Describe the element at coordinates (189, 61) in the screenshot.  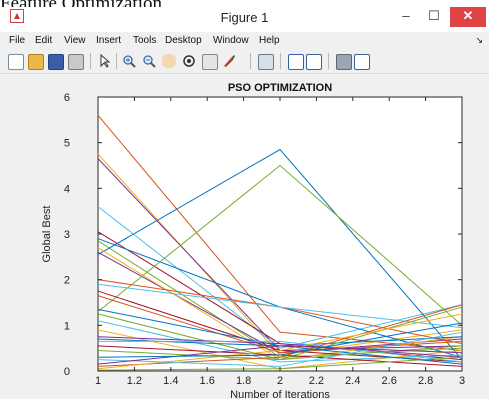
I see `rotate-3d-icon` at that location.